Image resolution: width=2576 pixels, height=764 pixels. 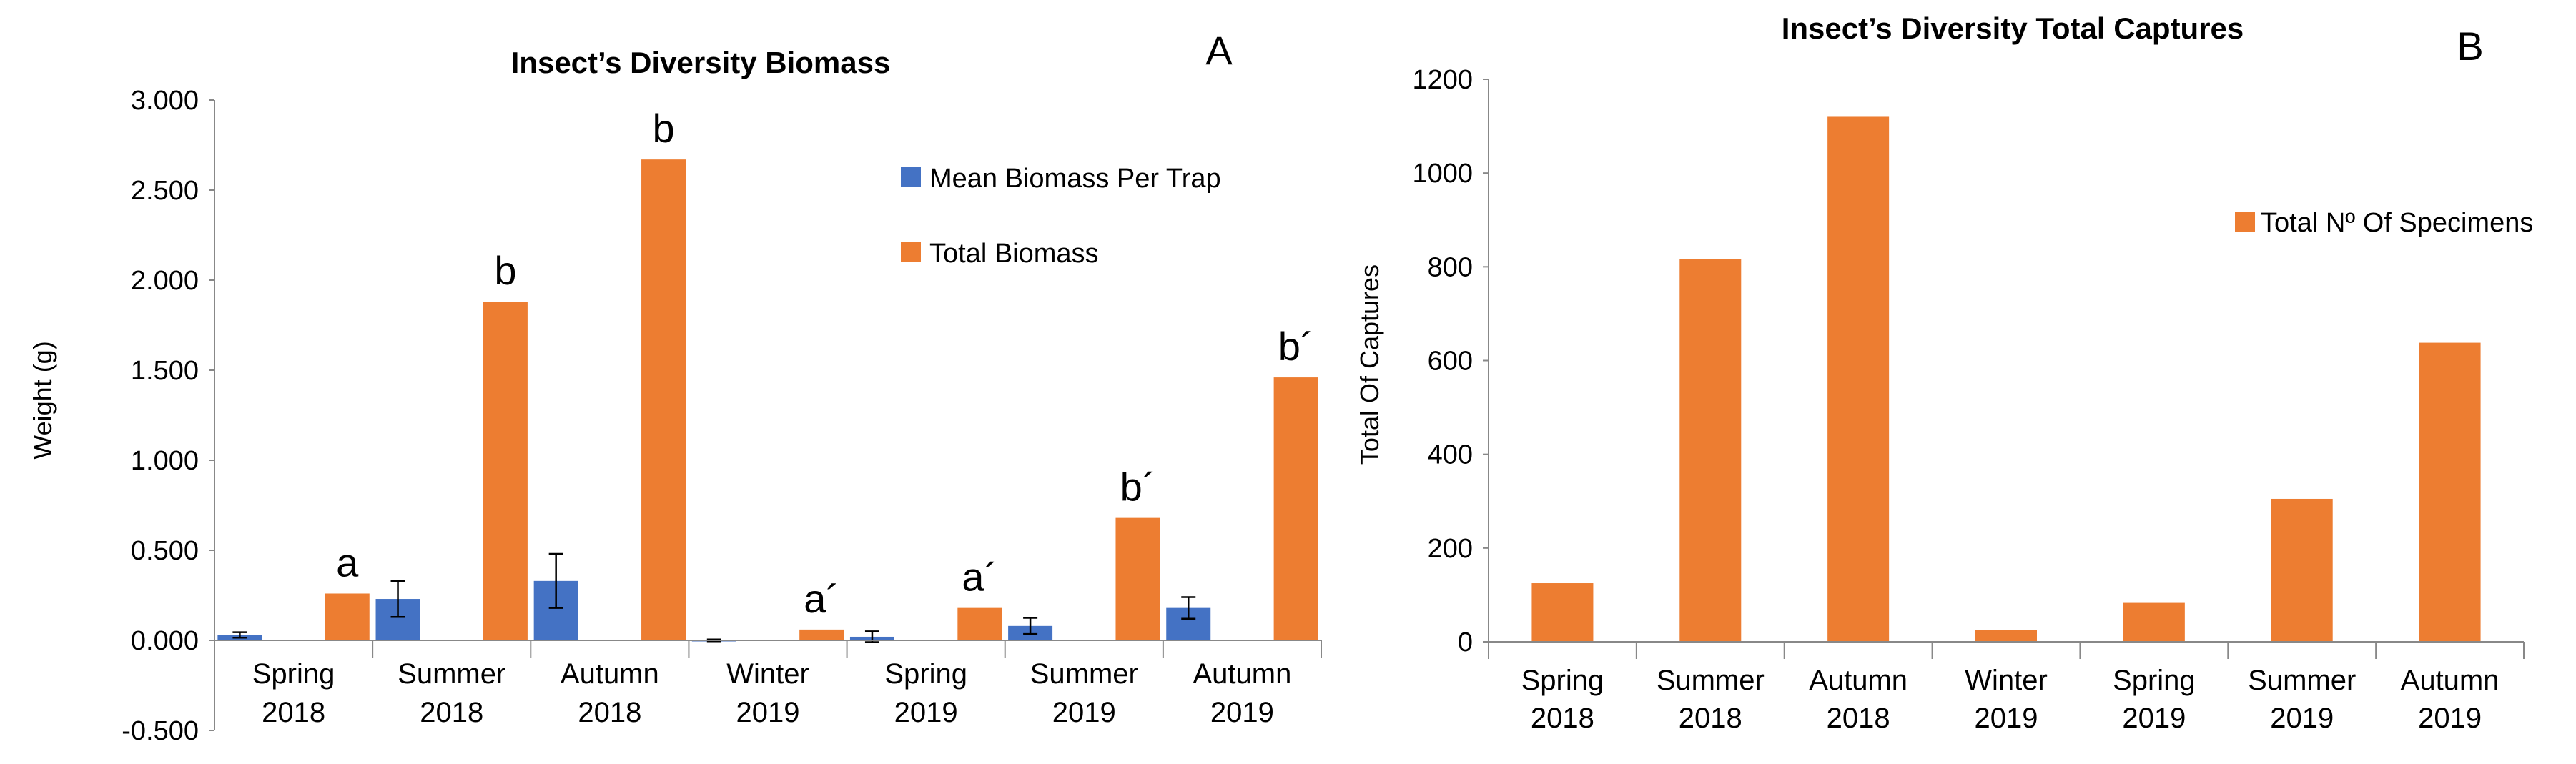 I want to click on chart-a-x-tick-label-season: Winter, so click(x=767, y=674).